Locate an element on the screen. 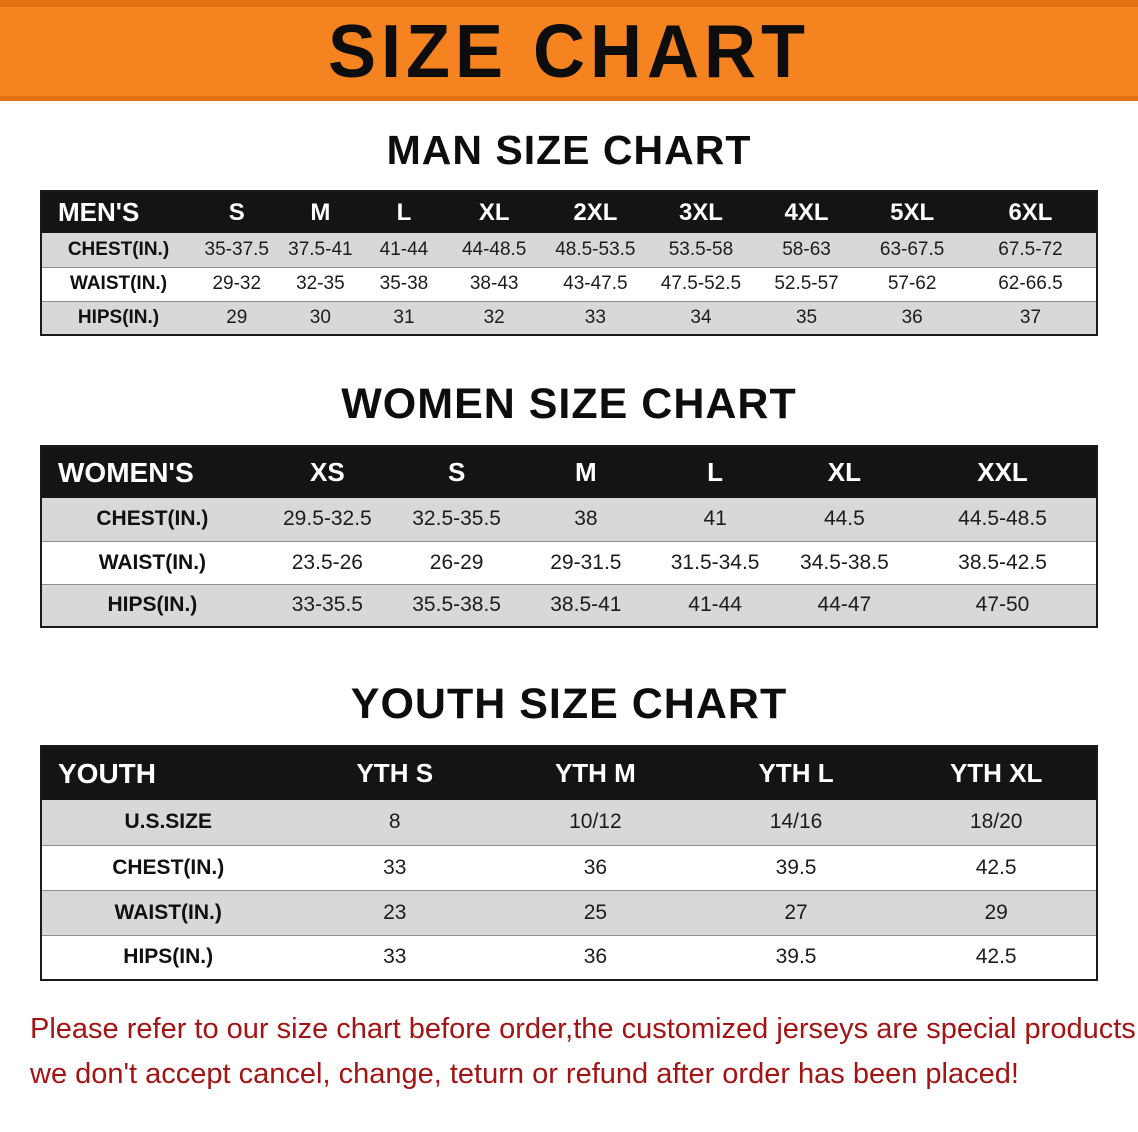  table-row: HIPS(IN.) 29 30 31 32 33 34 35 36 37 is located at coordinates (569, 318).